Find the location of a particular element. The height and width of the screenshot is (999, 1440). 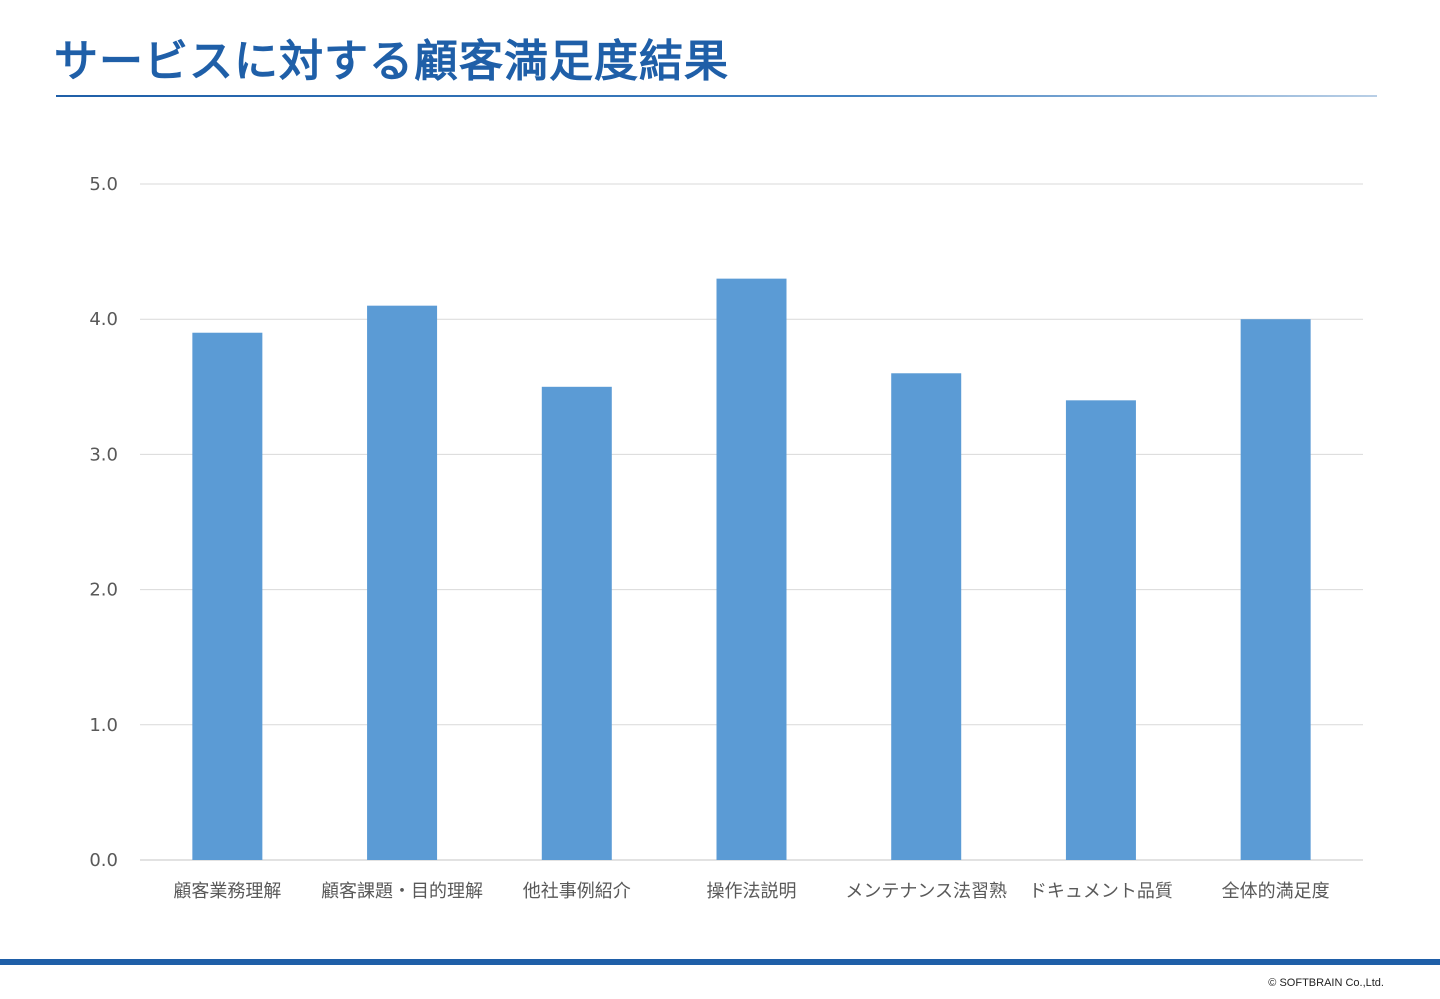

y-tick-label: 2.0 is located at coordinates (103, 590).